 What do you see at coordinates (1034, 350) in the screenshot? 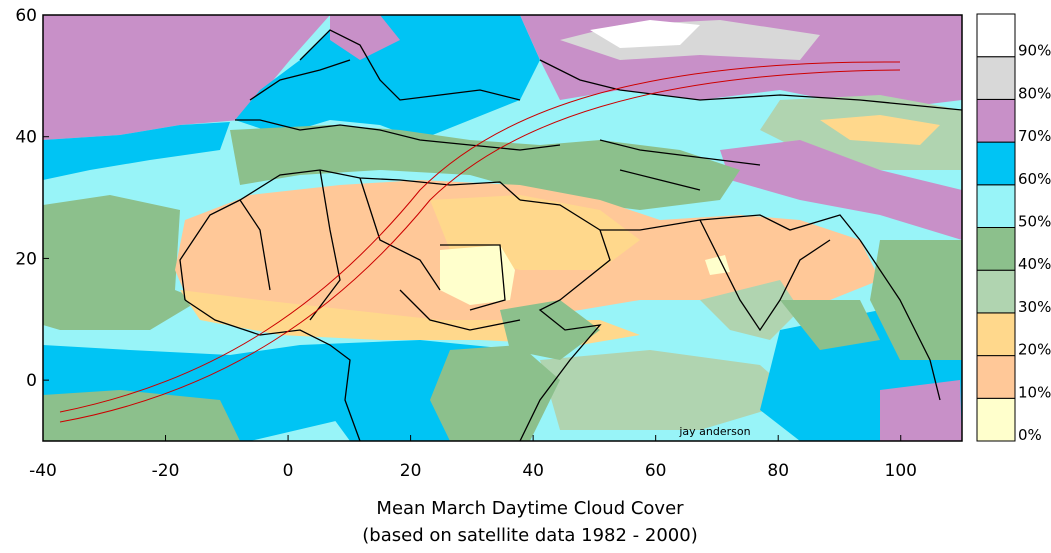
I see `legend-label: 20%` at bounding box center [1034, 350].